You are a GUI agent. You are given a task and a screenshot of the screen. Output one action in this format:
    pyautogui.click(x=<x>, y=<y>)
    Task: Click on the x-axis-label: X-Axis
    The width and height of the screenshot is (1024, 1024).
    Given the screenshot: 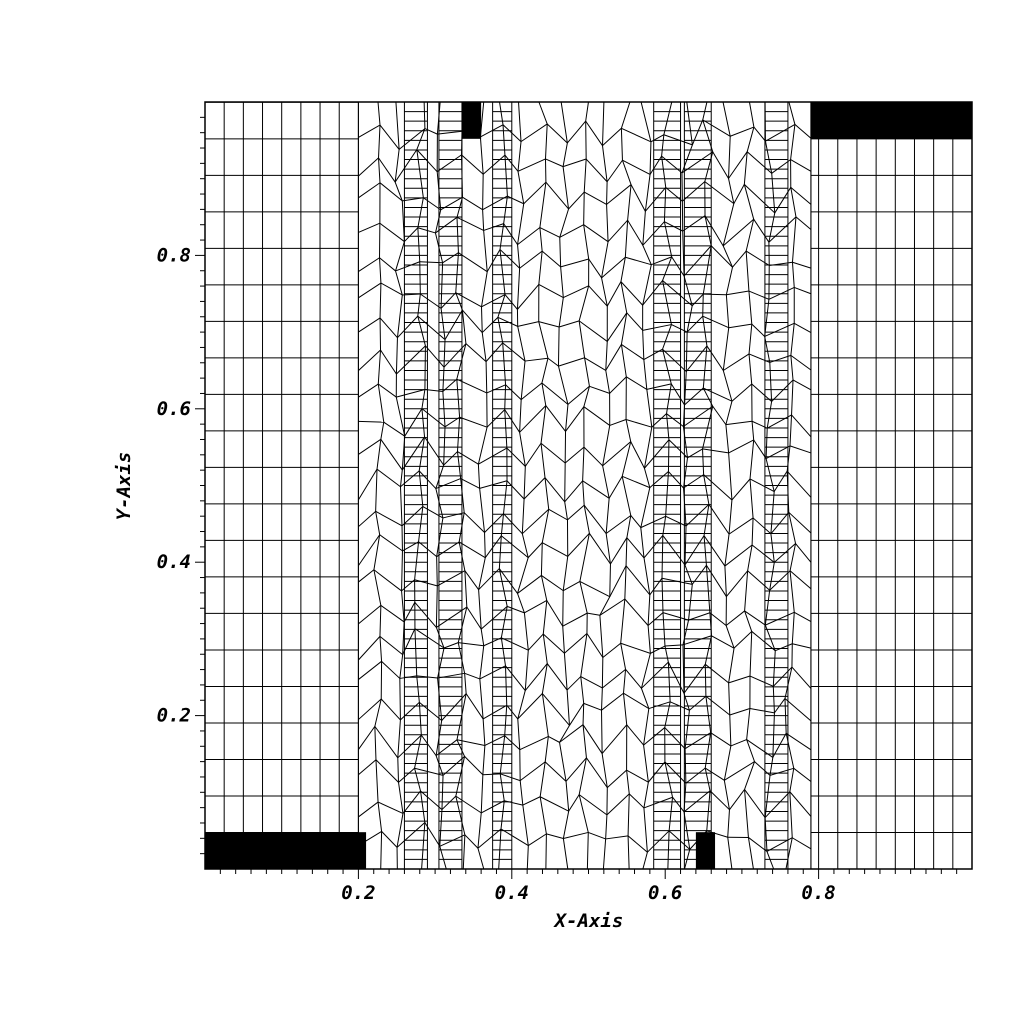 What is the action you would take?
    pyautogui.click(x=588, y=921)
    